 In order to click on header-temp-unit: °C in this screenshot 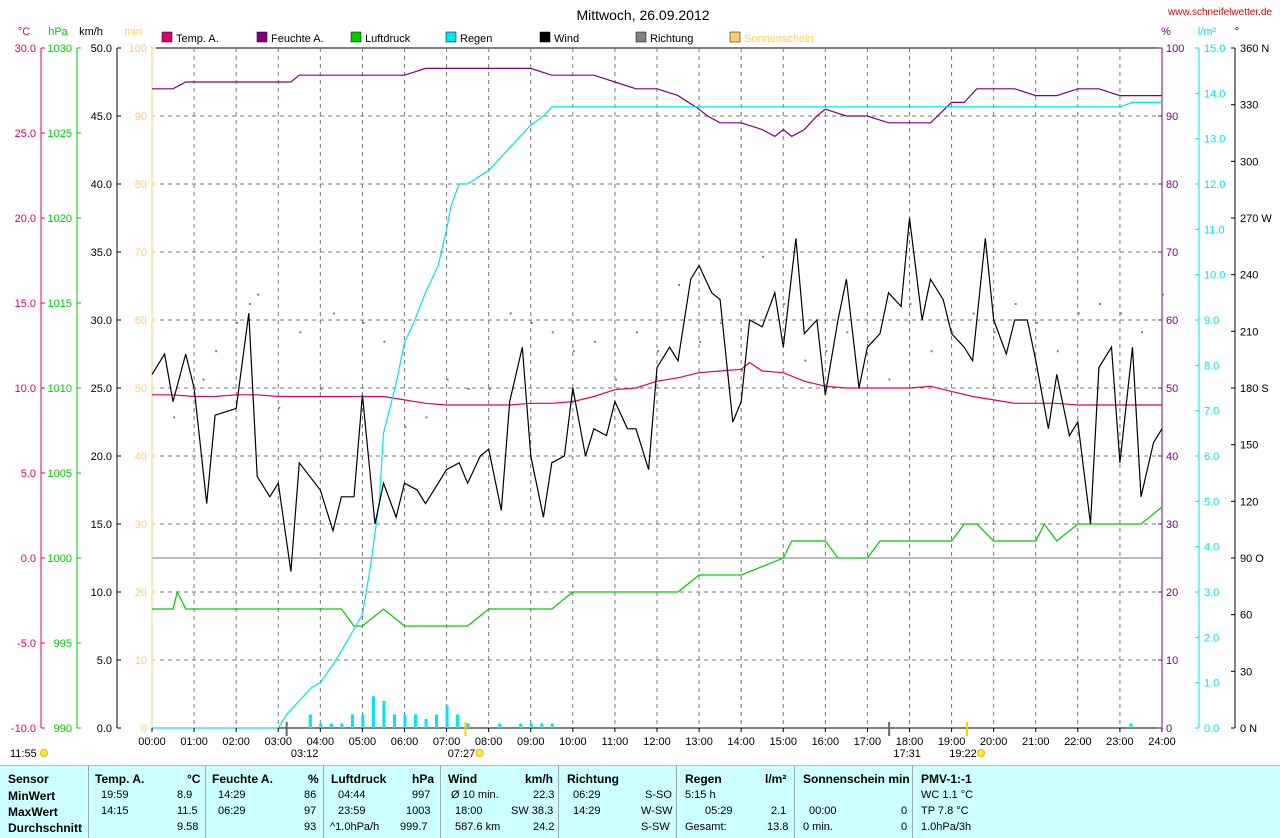, I will do `click(194, 779)`.